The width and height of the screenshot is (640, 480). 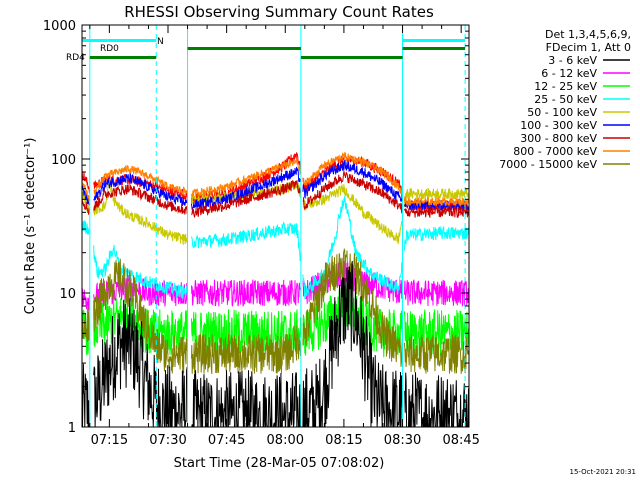 What do you see at coordinates (160, 42) in the screenshot?
I see `n-flag-label: N` at bounding box center [160, 42].